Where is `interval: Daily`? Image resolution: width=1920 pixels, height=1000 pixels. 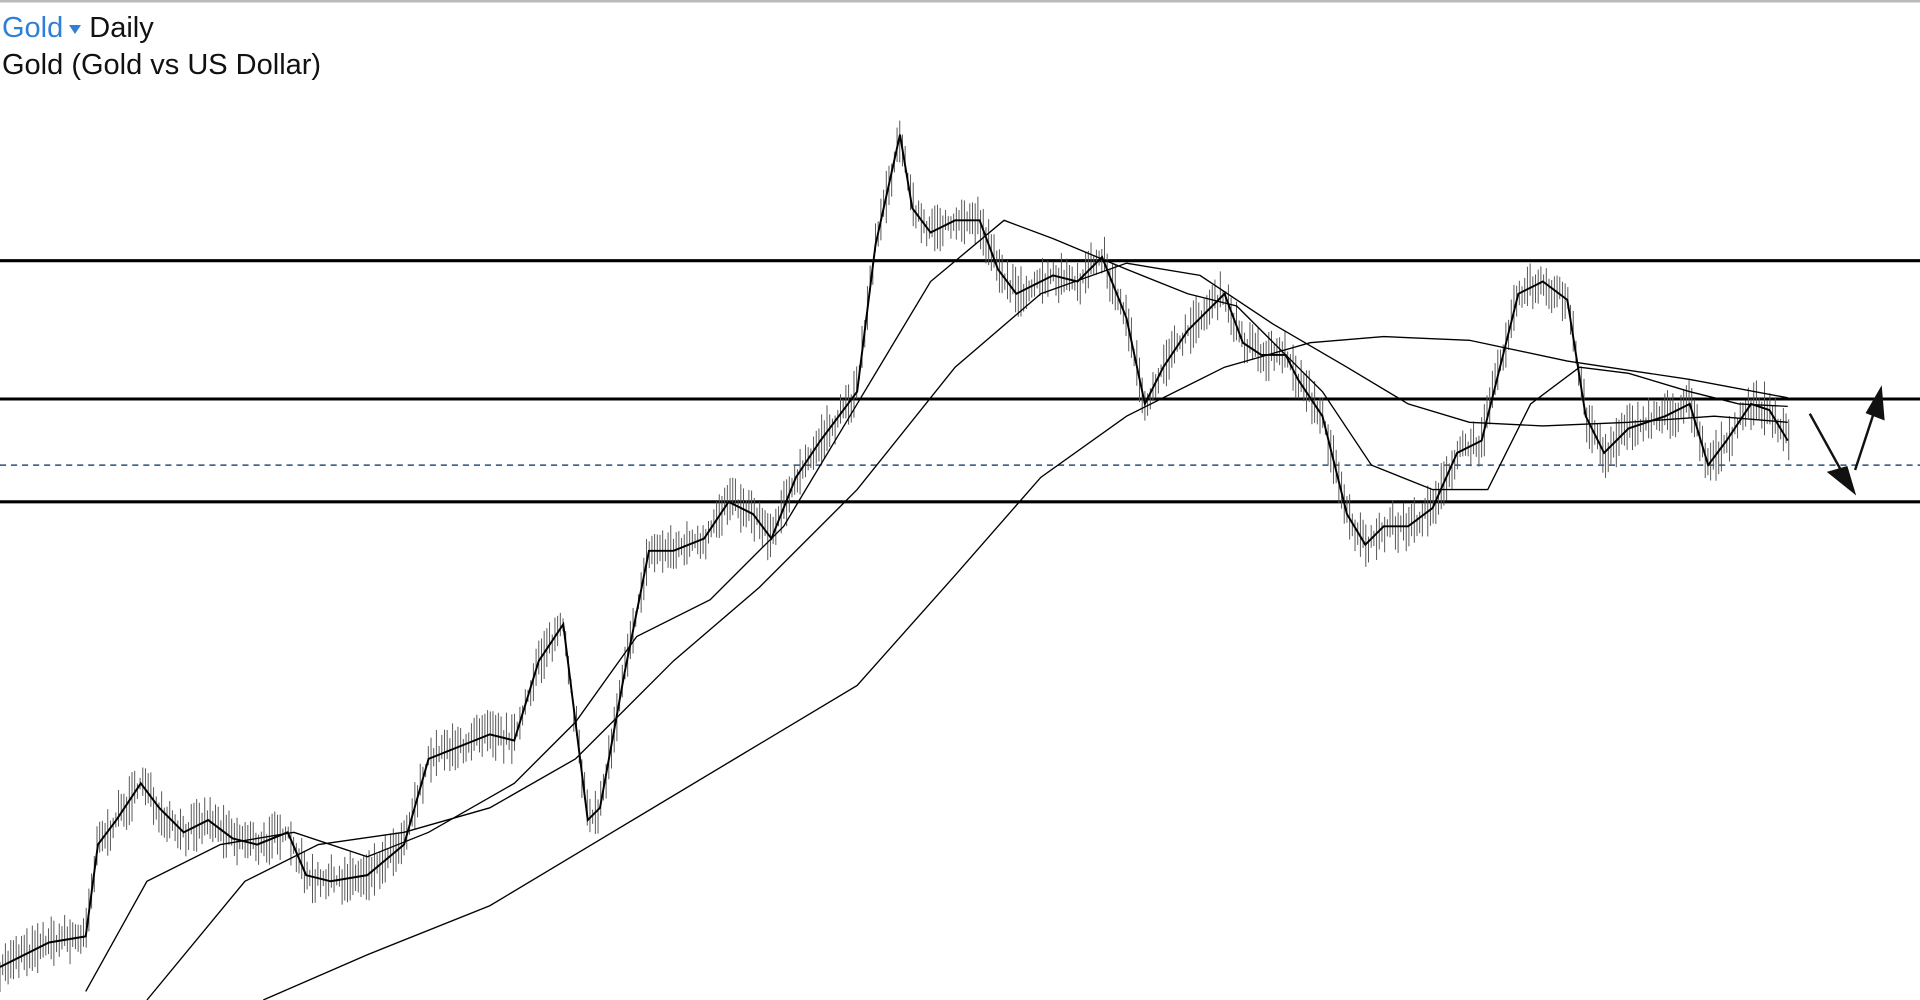 interval: Daily is located at coordinates (121, 28).